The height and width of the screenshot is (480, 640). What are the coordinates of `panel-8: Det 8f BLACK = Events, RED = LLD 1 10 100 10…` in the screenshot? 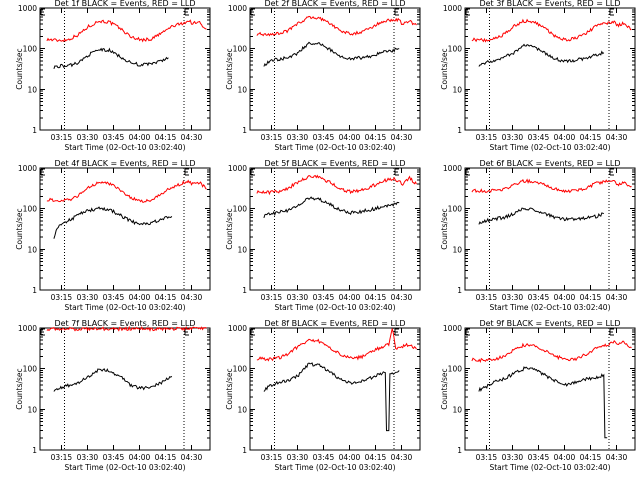 It's located at (323, 395).